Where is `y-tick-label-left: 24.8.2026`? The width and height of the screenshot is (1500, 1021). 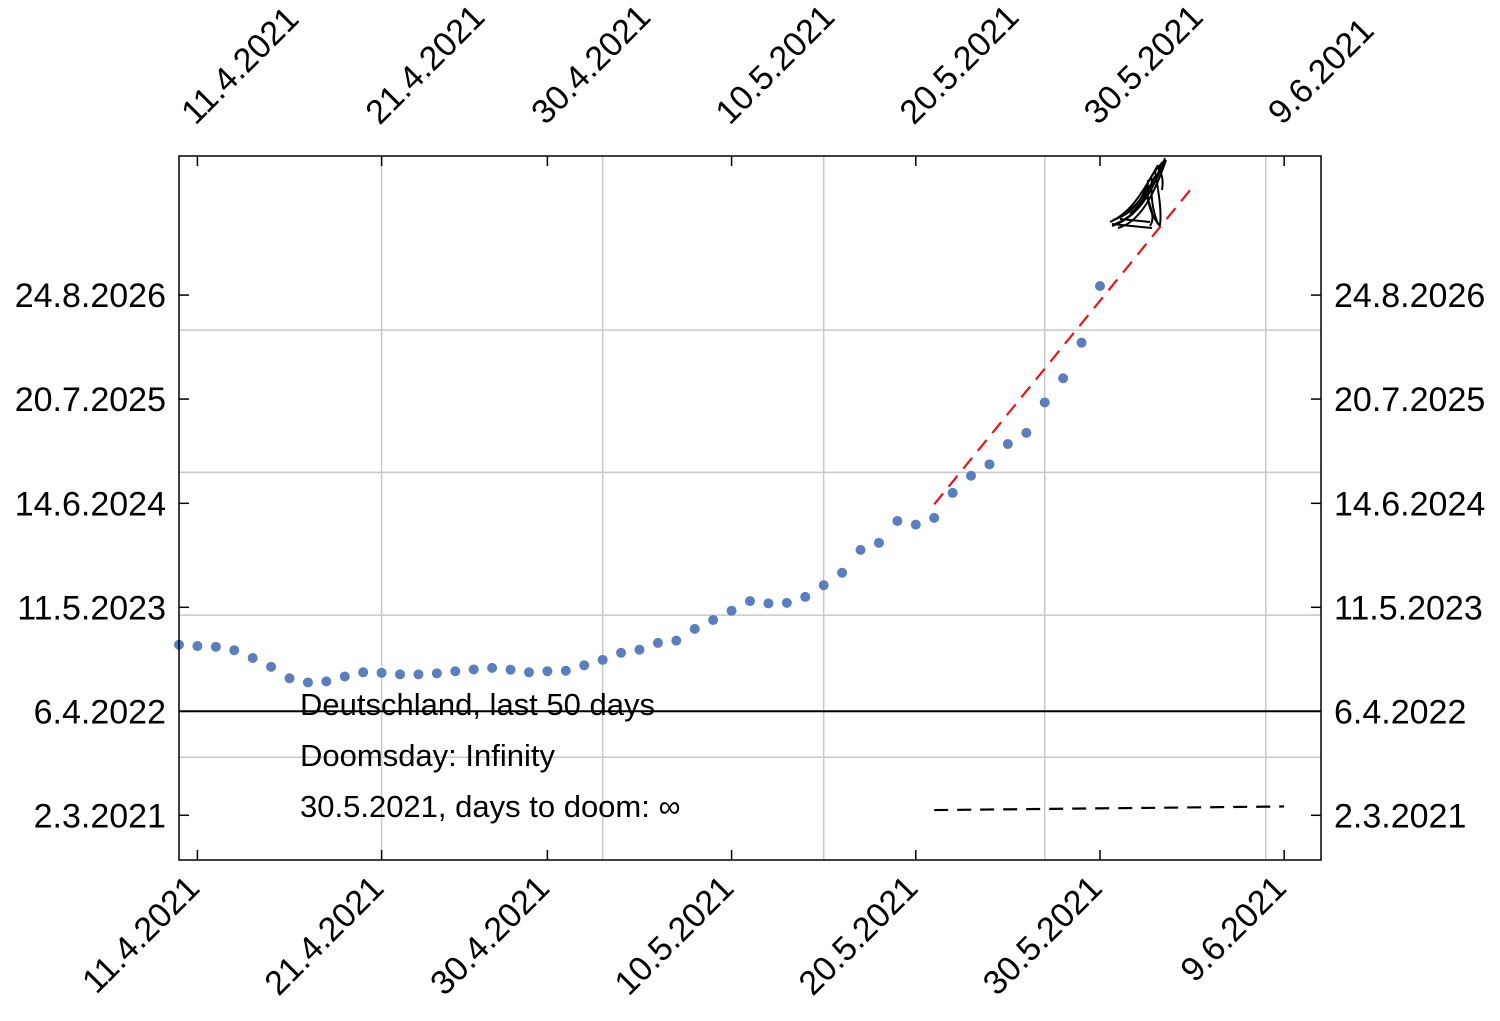 y-tick-label-left: 24.8.2026 is located at coordinates (90, 296).